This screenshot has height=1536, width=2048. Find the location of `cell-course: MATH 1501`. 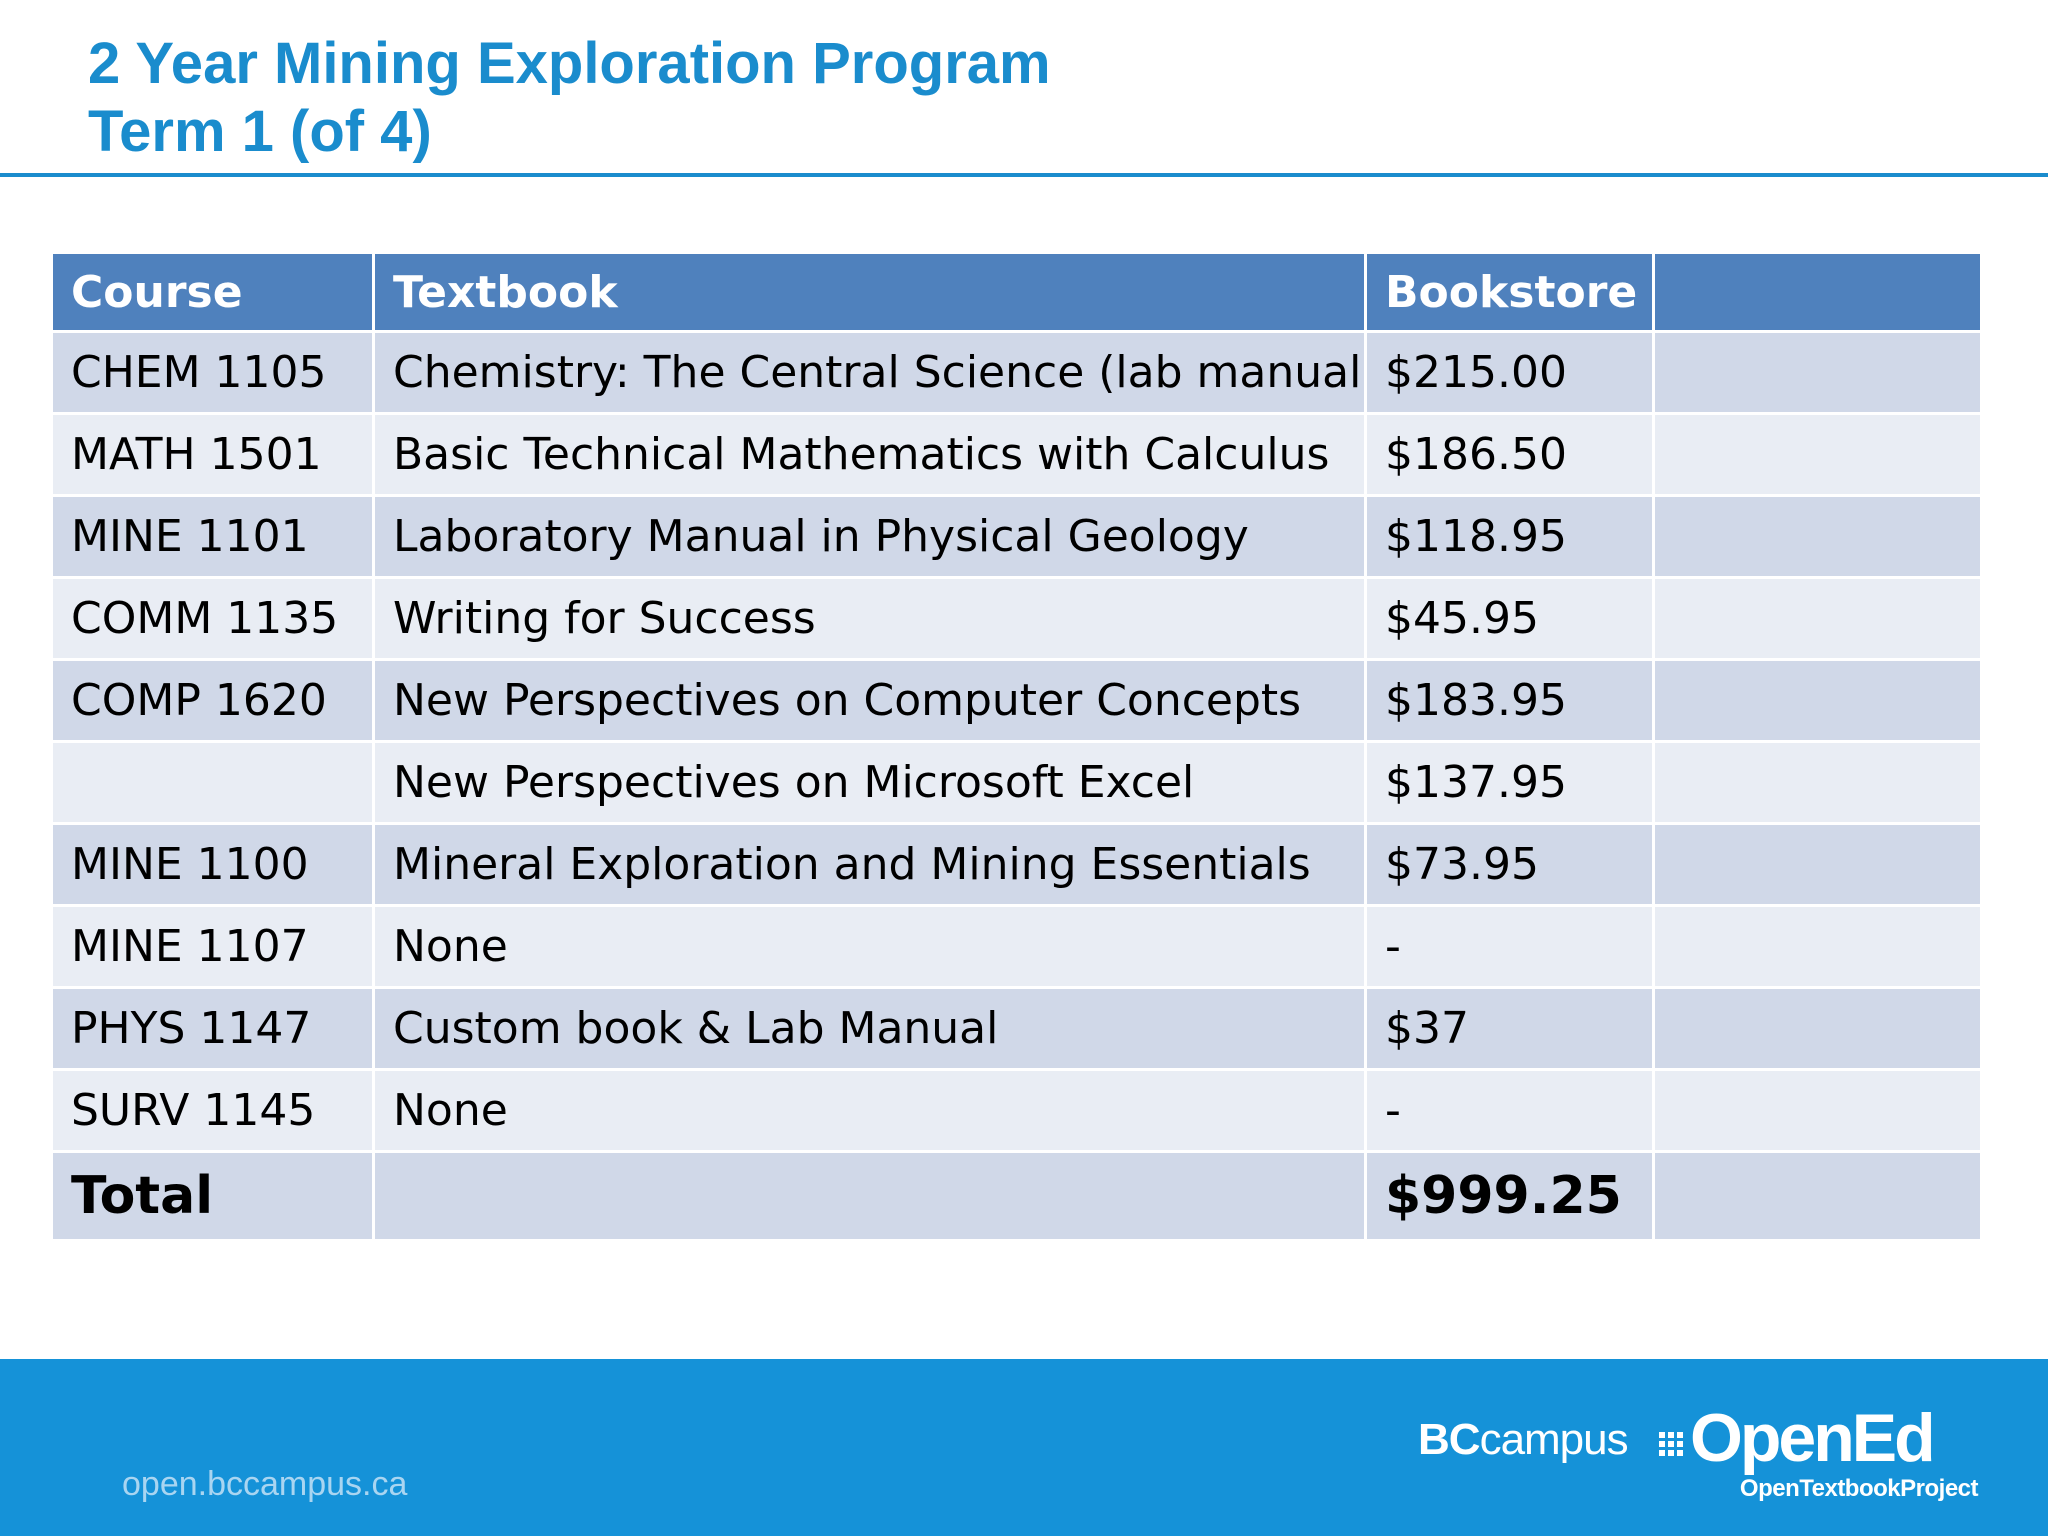

cell-course: MATH 1501 is located at coordinates (212, 454).